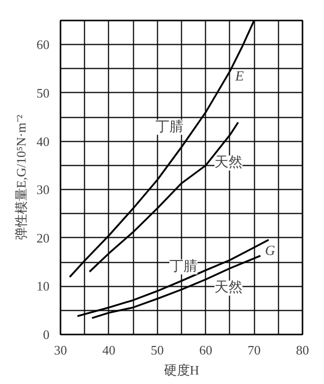  Describe the element at coordinates (43, 44) in the screenshot. I see `y-tick-label: 60` at that location.